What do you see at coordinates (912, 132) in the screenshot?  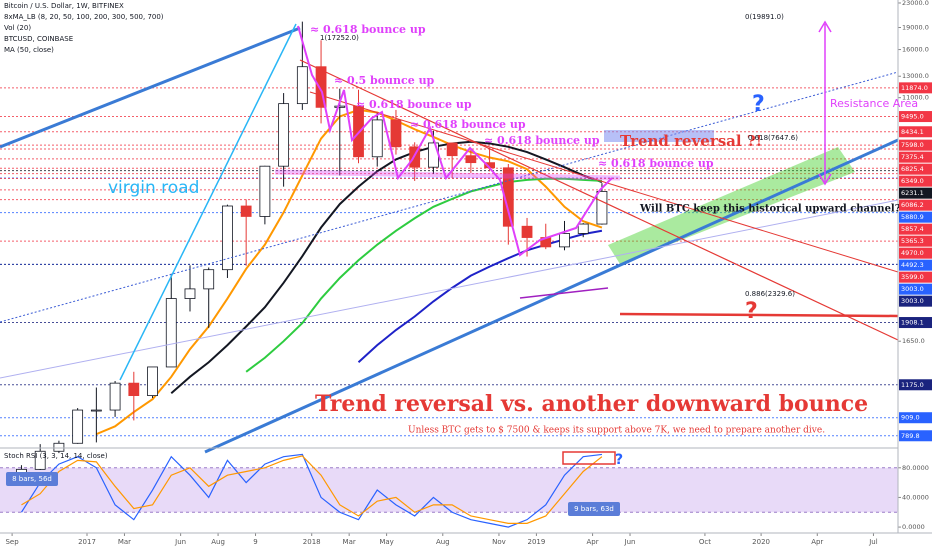 I see `level-label: 8434.1` at bounding box center [912, 132].